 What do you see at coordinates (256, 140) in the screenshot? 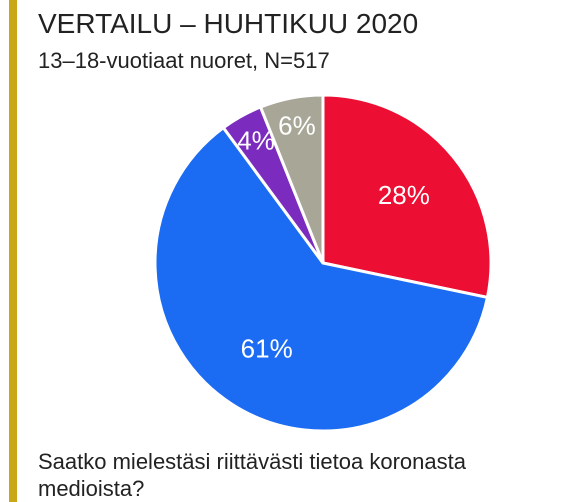
I see `data-label: 4%` at bounding box center [256, 140].